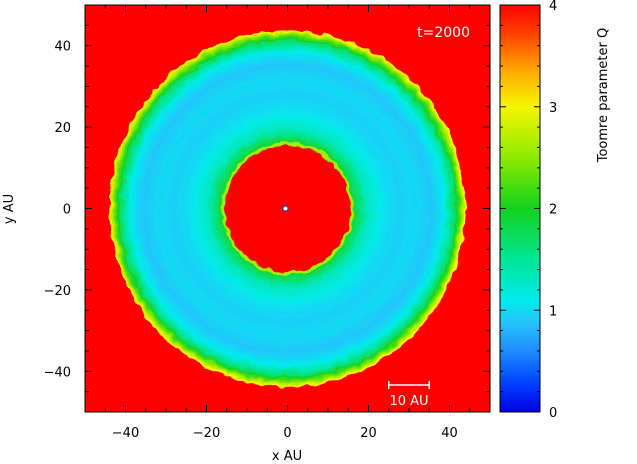 The image size is (637, 464). What do you see at coordinates (67, 210) in the screenshot?
I see `y-tick-label: 0` at bounding box center [67, 210].